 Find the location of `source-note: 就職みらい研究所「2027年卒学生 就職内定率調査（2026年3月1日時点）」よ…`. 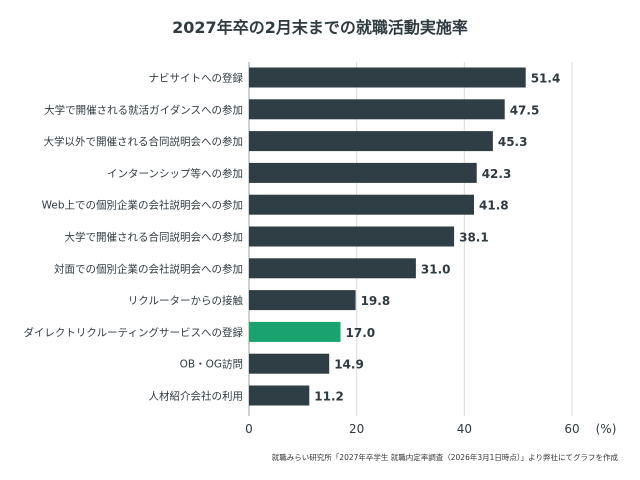

source-note: 就職みらい研究所「2027年卒学生 就職内定率調査（2026年3月1日時点）」よ… is located at coordinates (444, 457).